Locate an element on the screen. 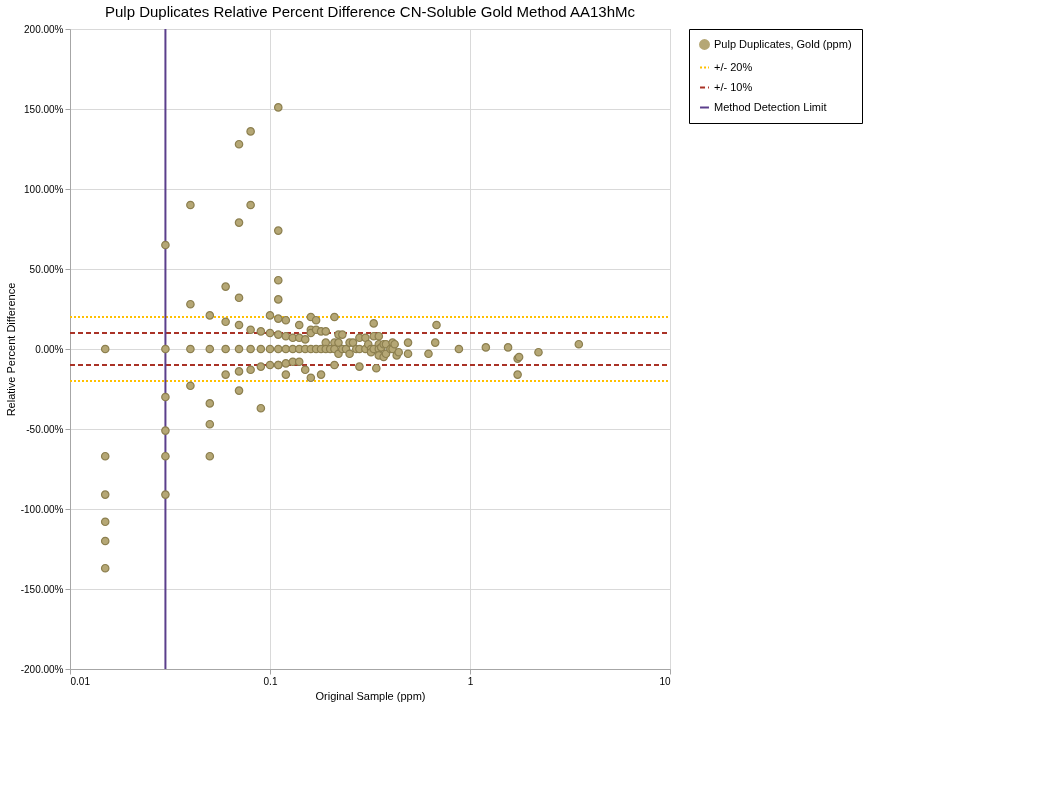 Image resolution: width=1059 pixels, height=790 pixels. x-tick-label: 0.1 is located at coordinates (270, 681).